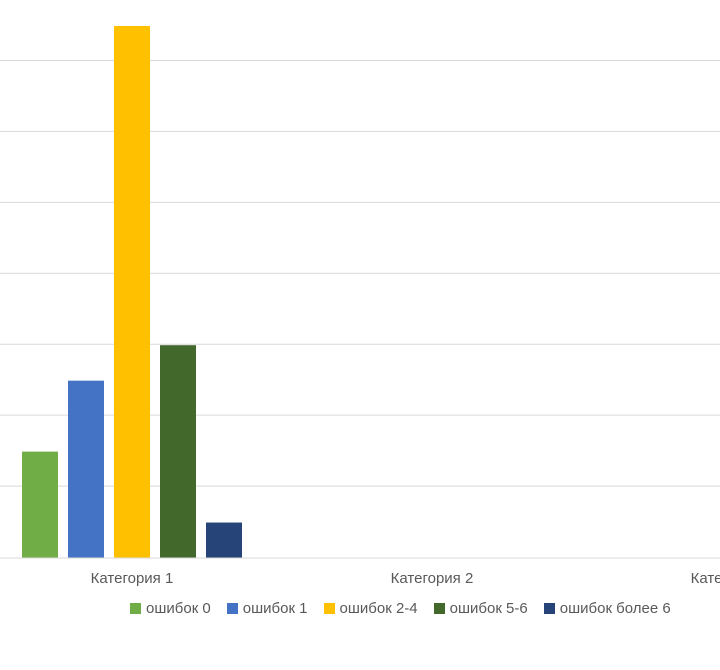  I want to click on legend-item: ошибок 0, so click(170, 608).